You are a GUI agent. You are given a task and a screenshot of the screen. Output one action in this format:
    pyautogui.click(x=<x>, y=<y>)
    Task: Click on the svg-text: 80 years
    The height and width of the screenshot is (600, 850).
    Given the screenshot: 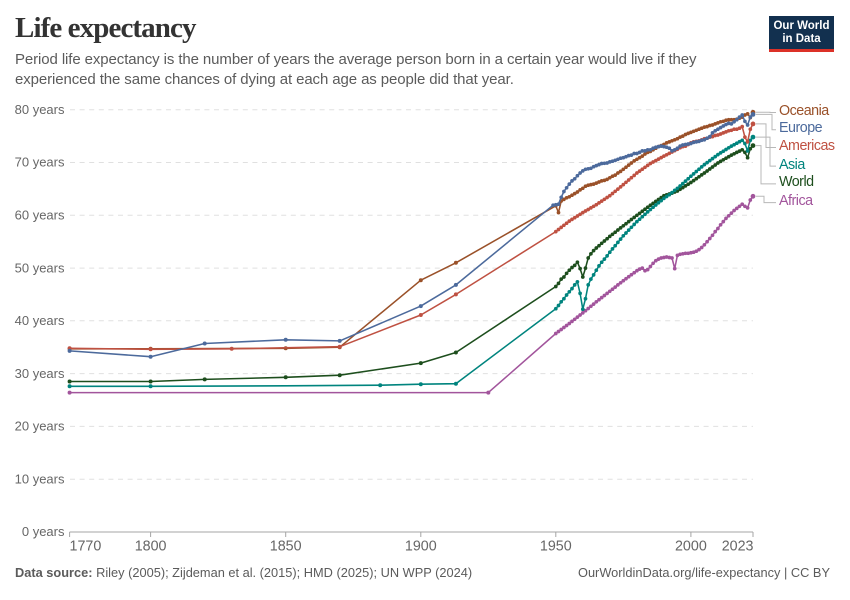 What is the action you would take?
    pyautogui.click(x=40, y=109)
    